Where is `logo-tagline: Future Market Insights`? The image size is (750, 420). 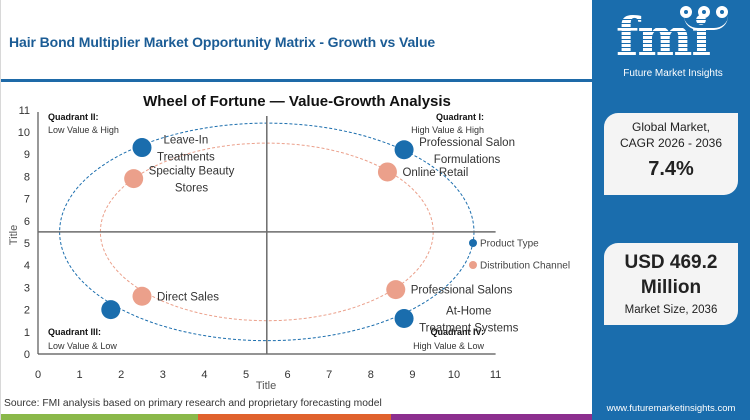 logo-tagline: Future Market Insights is located at coordinates (673, 73).